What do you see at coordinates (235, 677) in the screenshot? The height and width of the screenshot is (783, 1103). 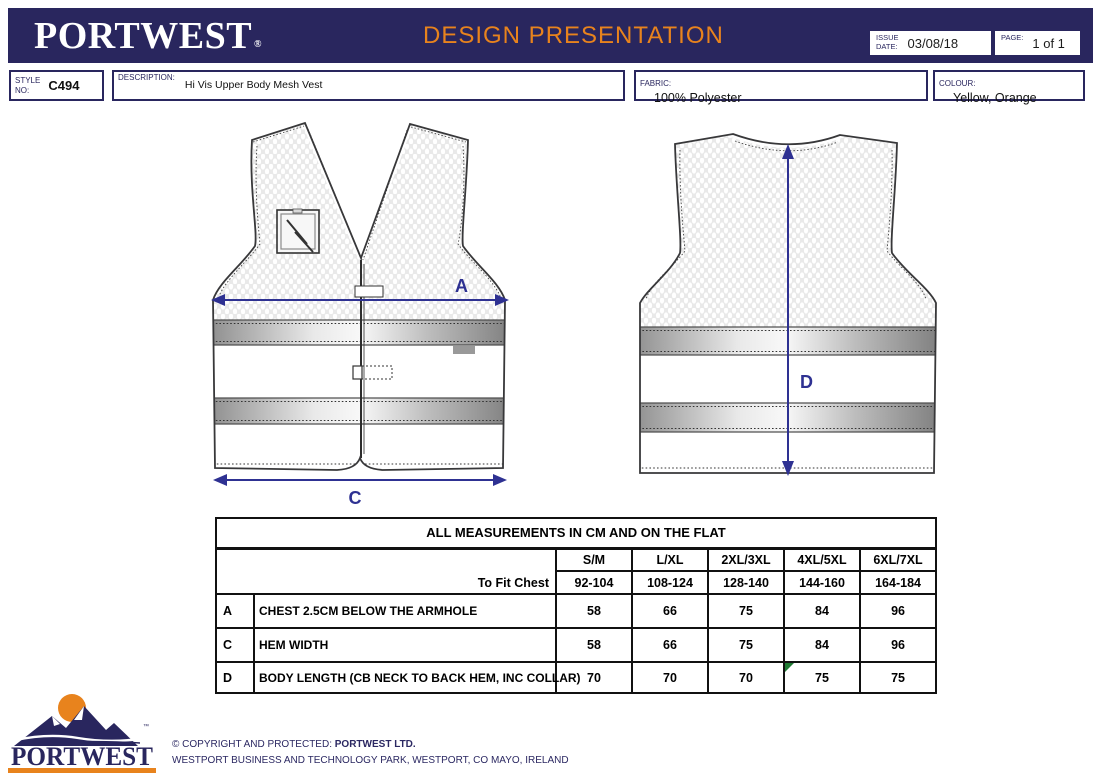 I see `row-key: D` at bounding box center [235, 677].